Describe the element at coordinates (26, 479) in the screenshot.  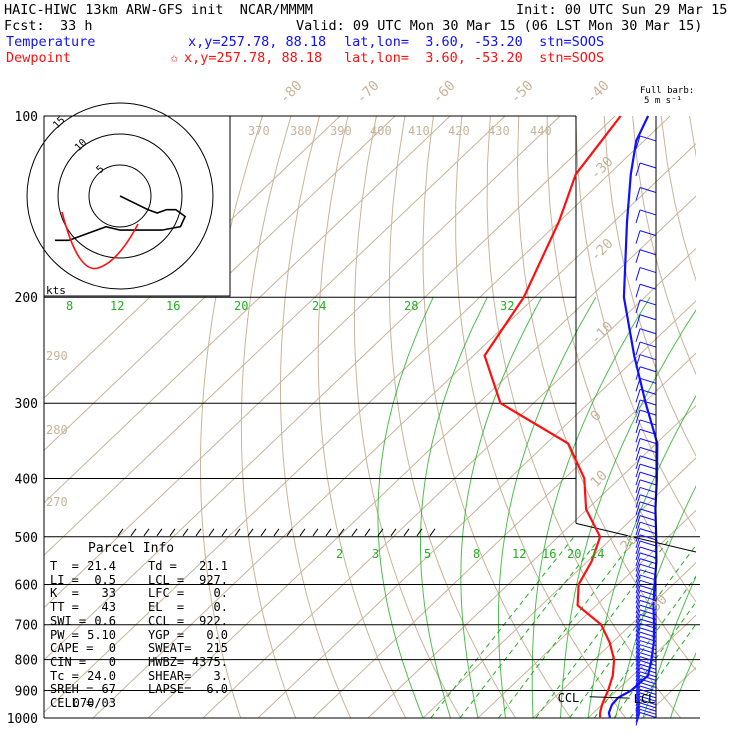
I see `pressure-tick: 400` at that location.